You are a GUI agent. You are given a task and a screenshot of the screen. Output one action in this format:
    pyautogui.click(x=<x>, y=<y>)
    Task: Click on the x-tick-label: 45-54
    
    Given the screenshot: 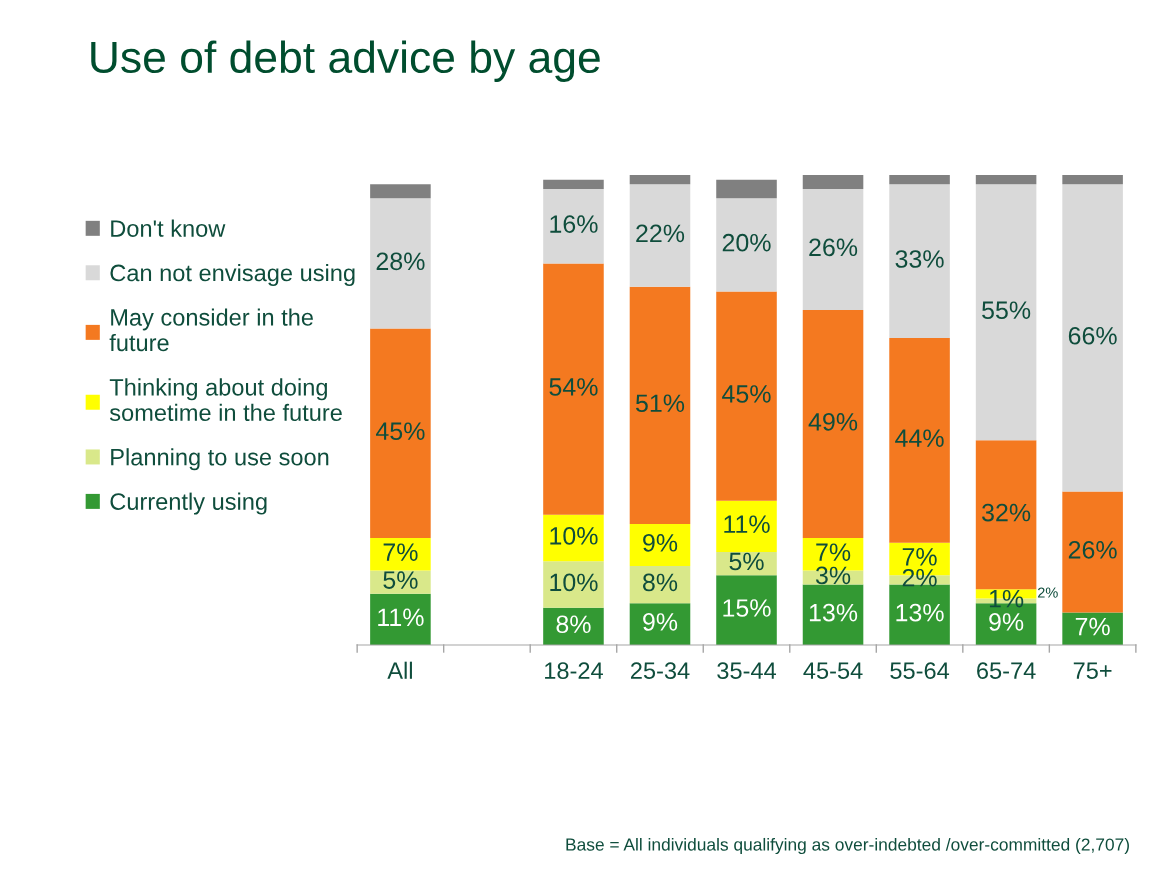 What is the action you would take?
    pyautogui.click(x=833, y=671)
    